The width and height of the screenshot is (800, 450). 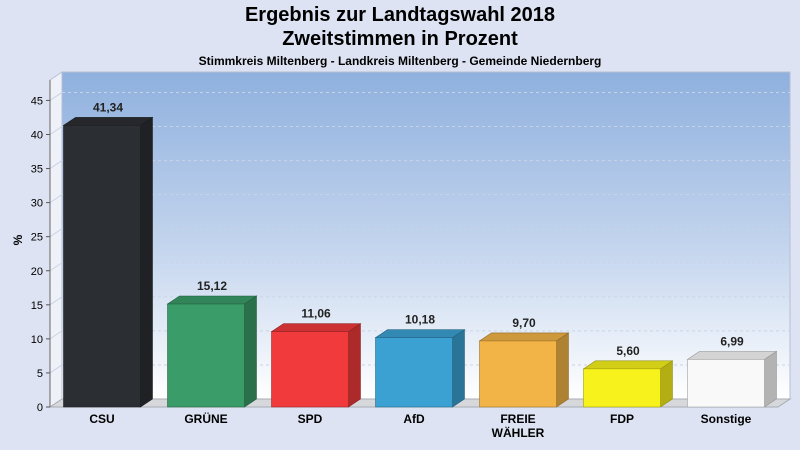 What do you see at coordinates (205, 418) in the screenshot?
I see `x-tick-label: GRÜNE` at bounding box center [205, 418].